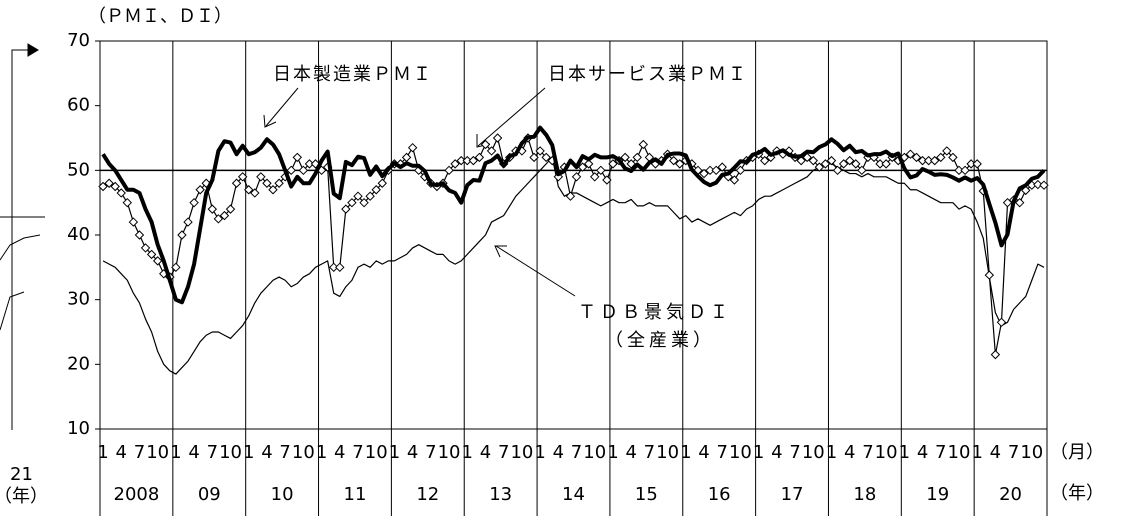 The height and width of the screenshot is (520, 1135). Describe the element at coordinates (660, 340) in the screenshot. I see `annotation: （全産業）` at that location.